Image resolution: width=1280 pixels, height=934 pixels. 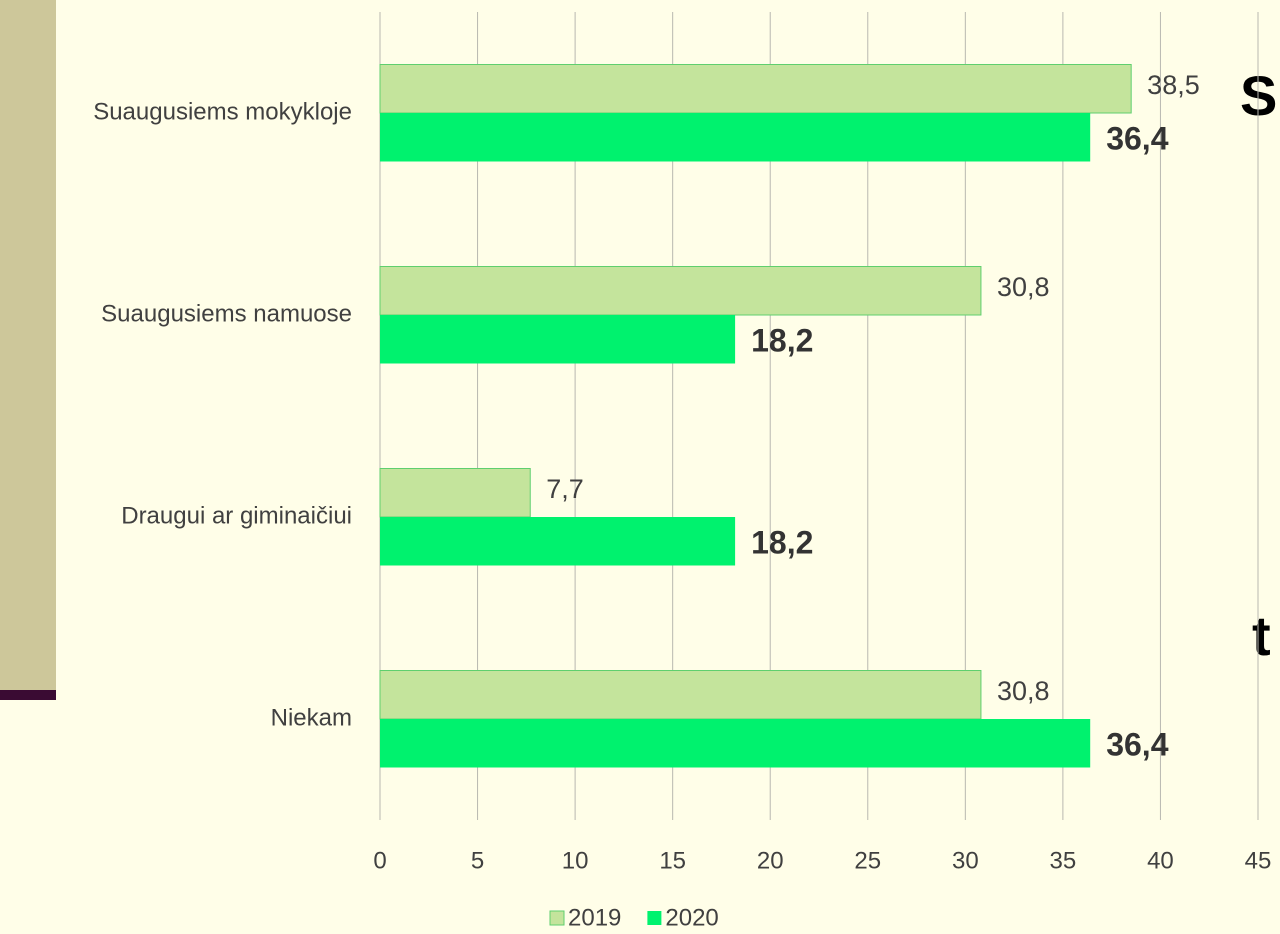 What do you see at coordinates (311, 717) in the screenshot?
I see `y-tick-label: Niekam` at bounding box center [311, 717].